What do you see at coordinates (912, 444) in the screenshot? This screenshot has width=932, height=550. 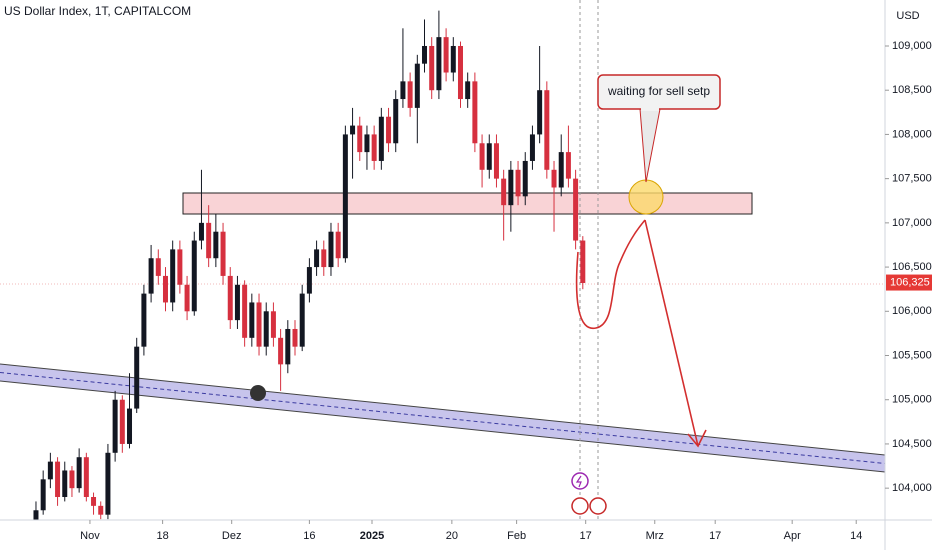 I see `y-tick-label: 104,500` at bounding box center [912, 444].